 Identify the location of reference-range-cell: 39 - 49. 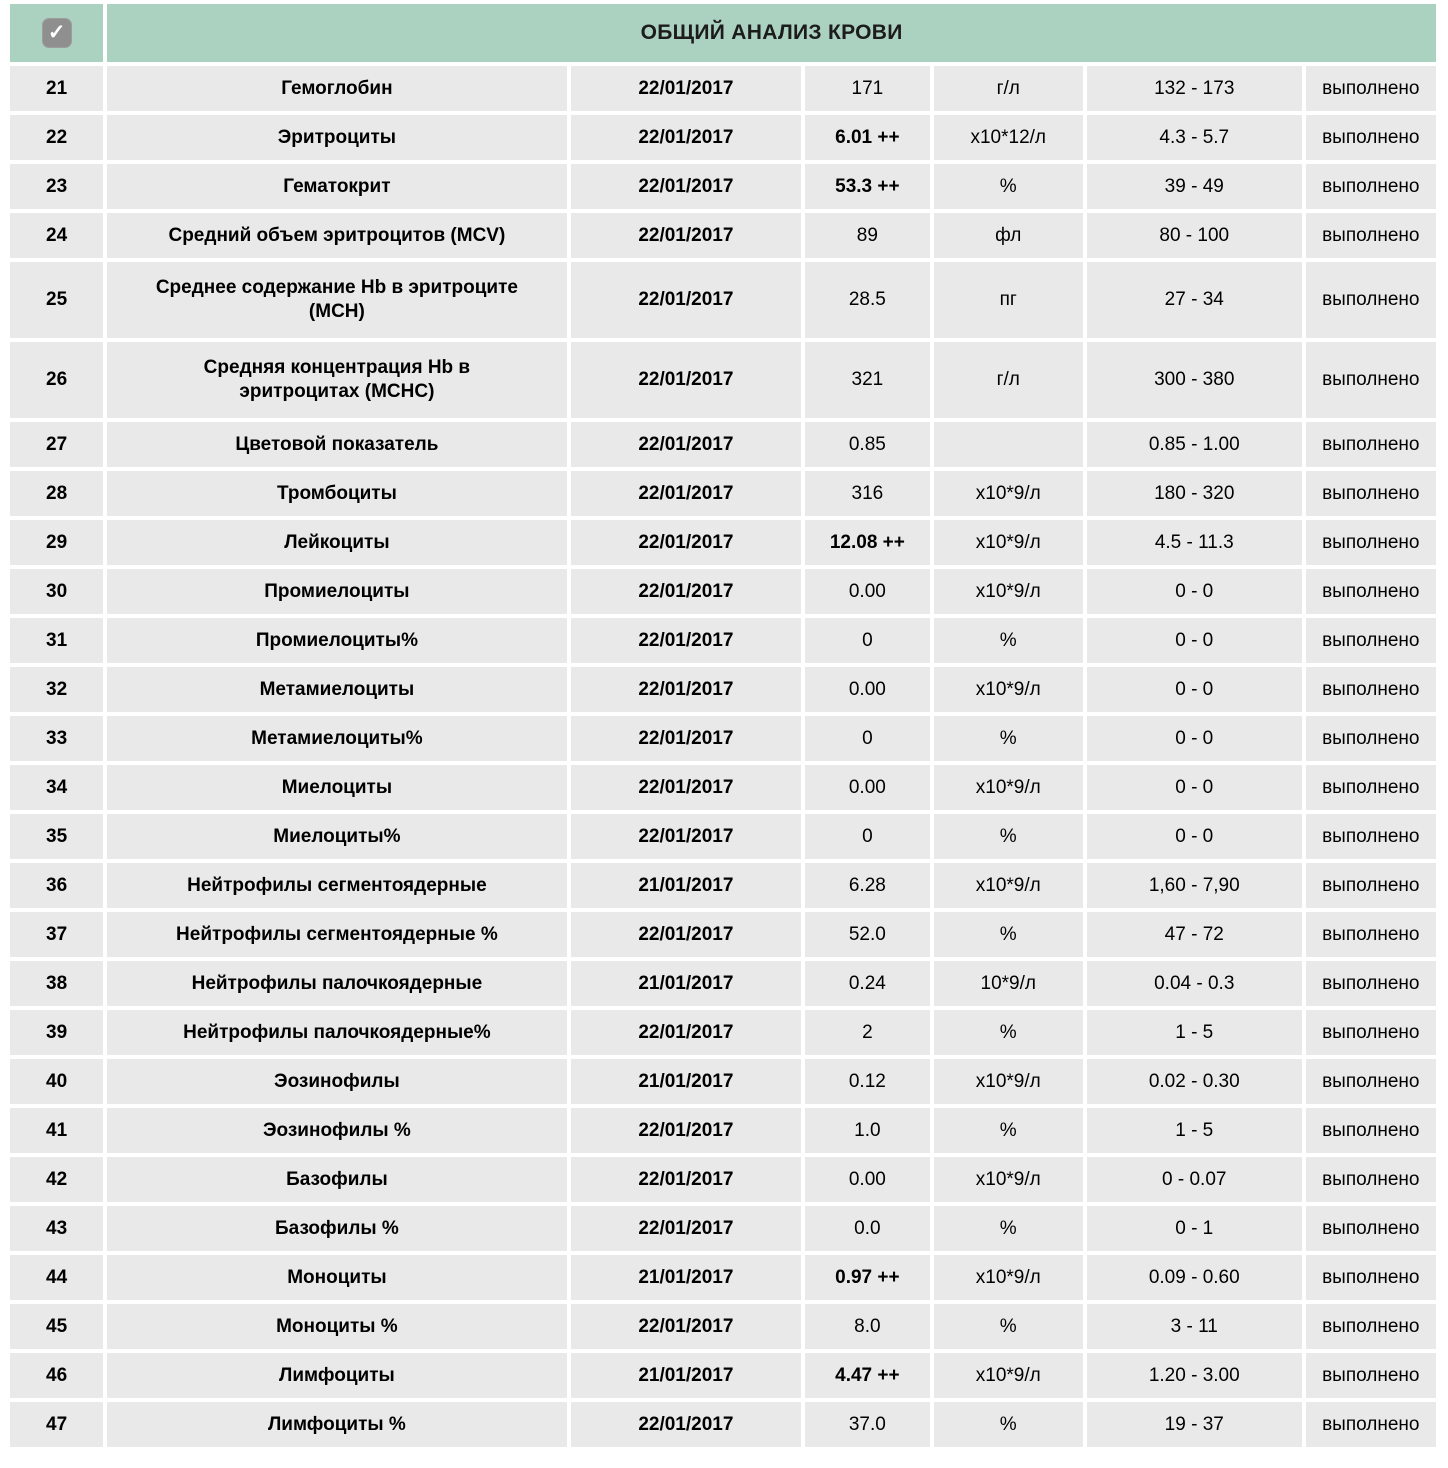
(1194, 186).